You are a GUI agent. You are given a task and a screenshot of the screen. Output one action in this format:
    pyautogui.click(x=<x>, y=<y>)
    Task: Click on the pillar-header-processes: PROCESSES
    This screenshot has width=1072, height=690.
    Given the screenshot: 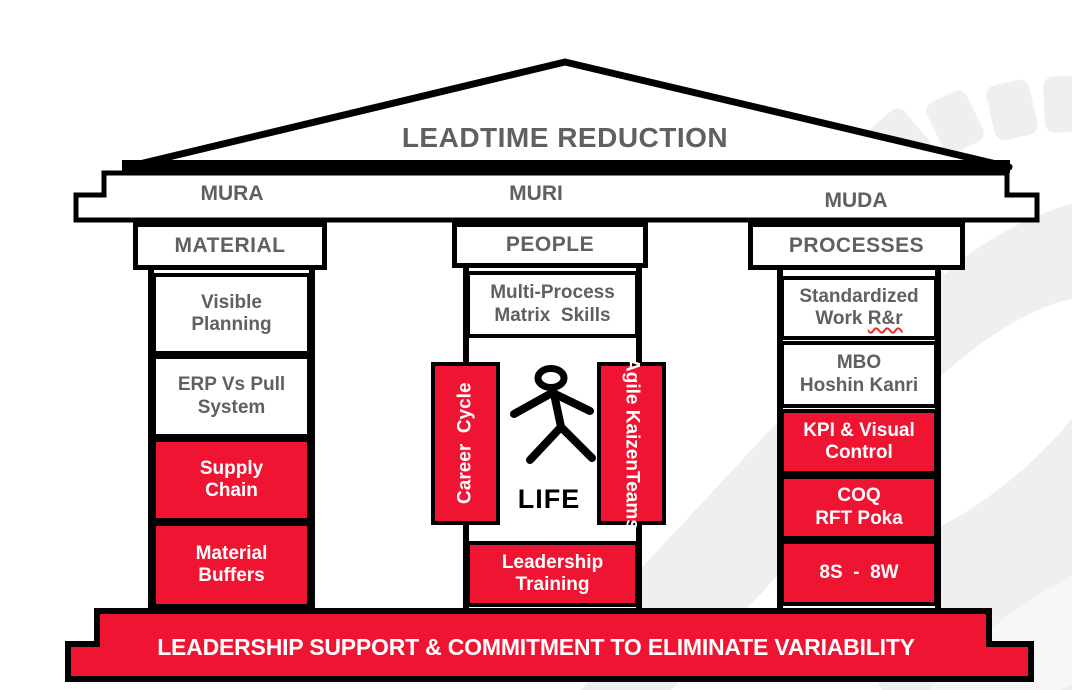 What is the action you would take?
    pyautogui.click(x=856, y=246)
    